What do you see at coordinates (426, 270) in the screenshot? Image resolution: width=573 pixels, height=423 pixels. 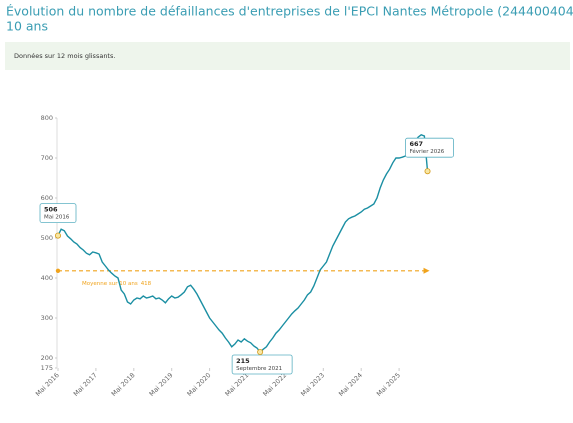 I see `average-arrow` at bounding box center [426, 270].